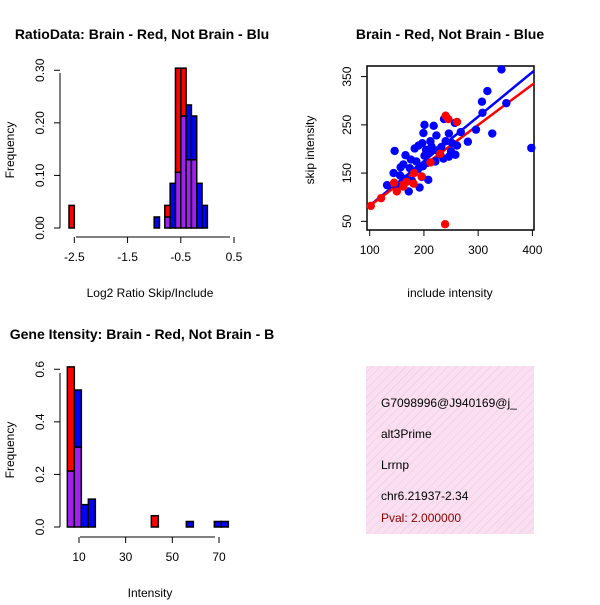 This screenshot has width=600, height=605. What do you see at coordinates (40, 526) in the screenshot?
I see `gene-histogram-y-tick-label: 0.0` at bounding box center [40, 526].